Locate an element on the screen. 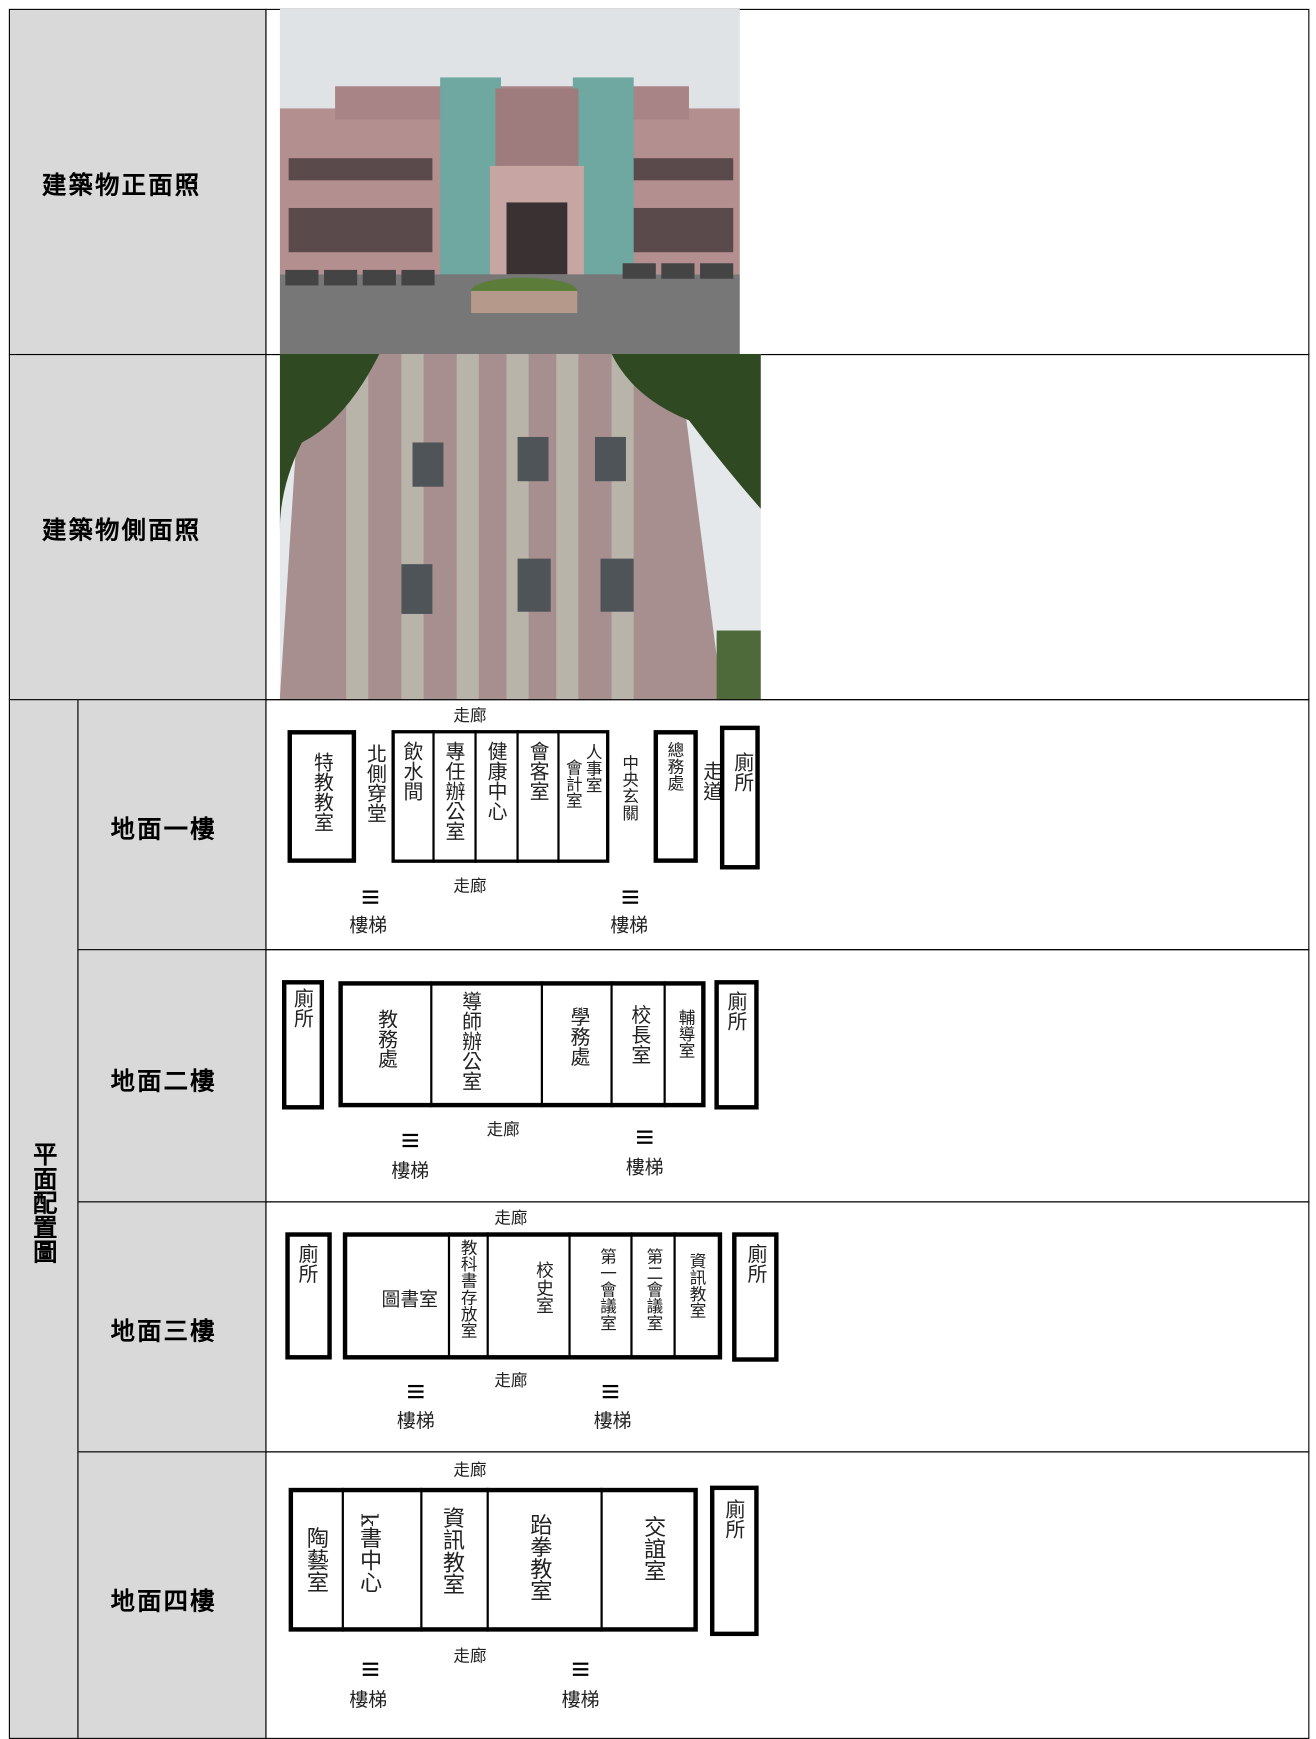  room-label: 人事室 is located at coordinates (593, 768).